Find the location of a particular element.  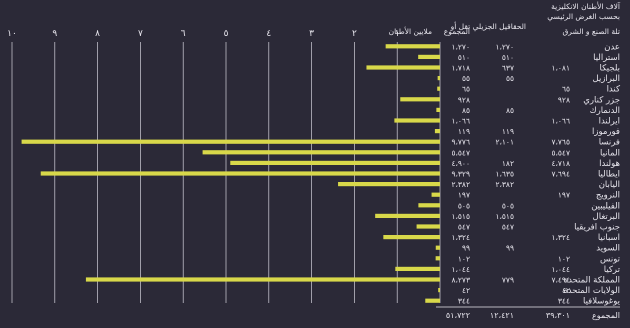

row-country-label: البرازيل is located at coordinates (606, 79).